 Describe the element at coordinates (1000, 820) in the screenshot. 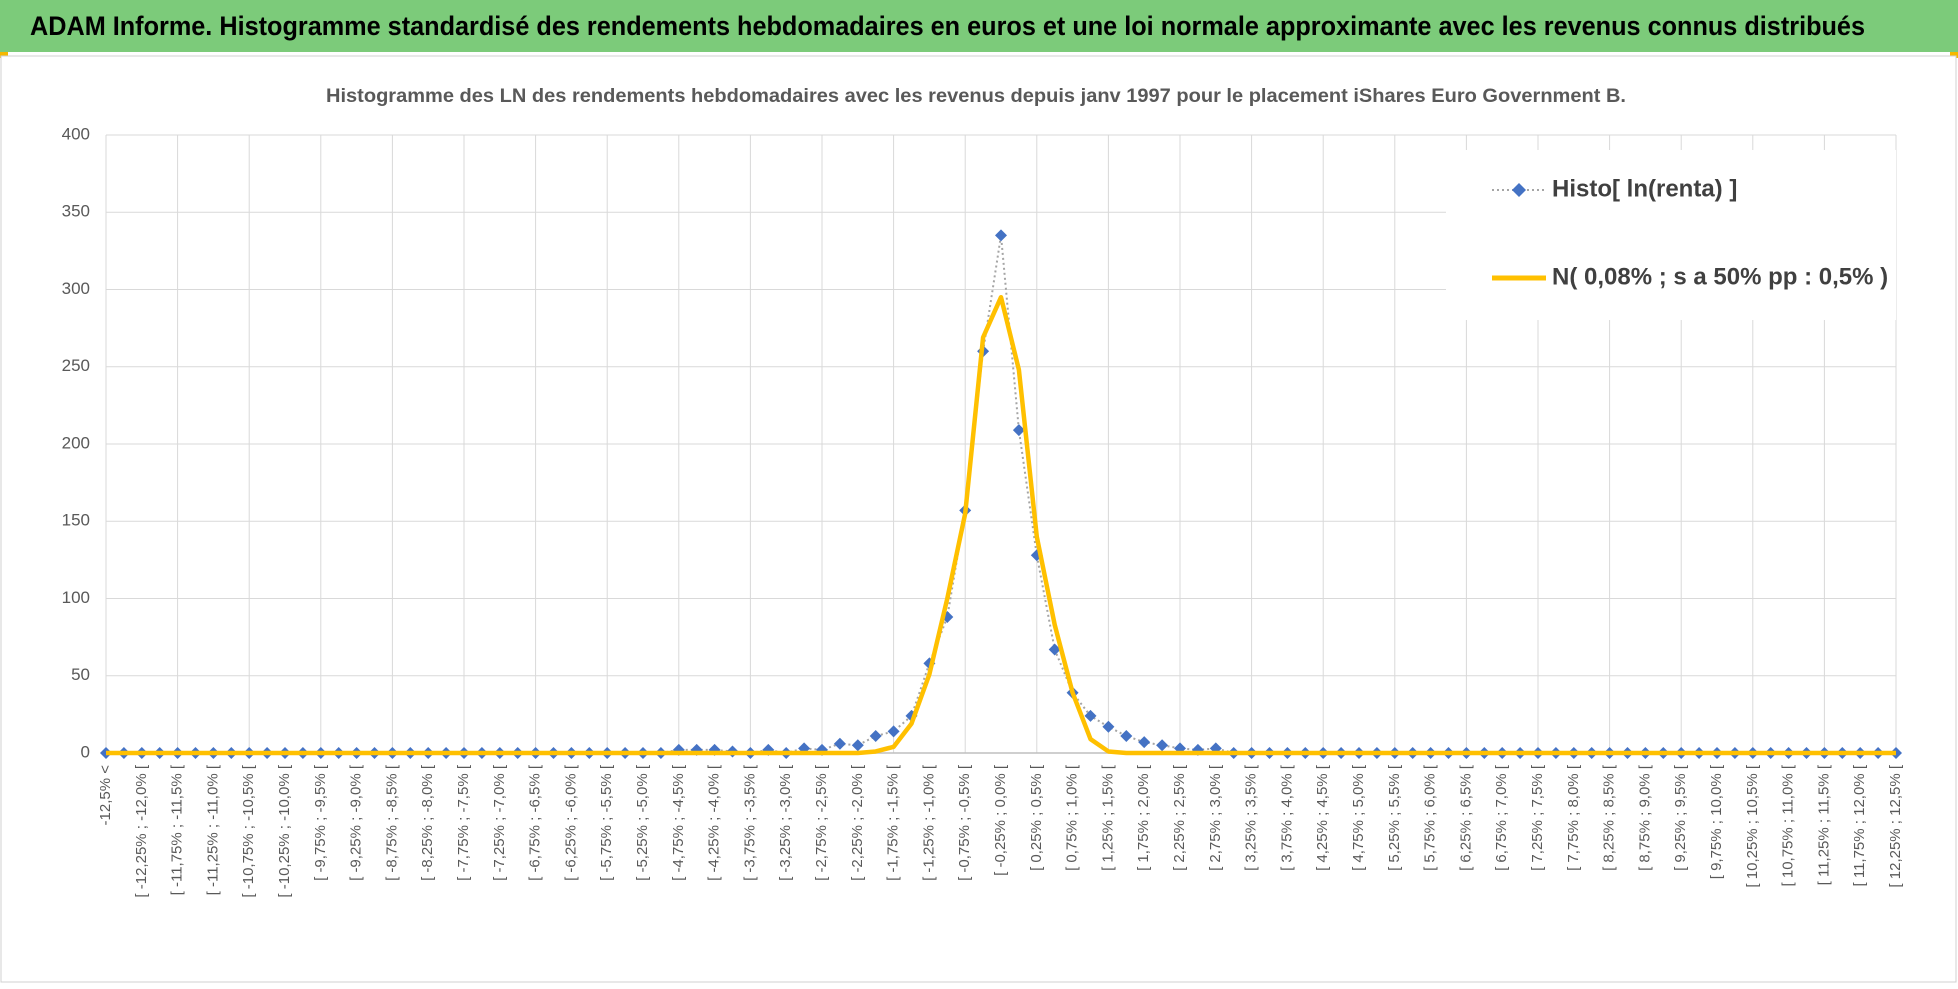

I see `x-tick-label: [ -0,25% ; 0,0% [` at that location.